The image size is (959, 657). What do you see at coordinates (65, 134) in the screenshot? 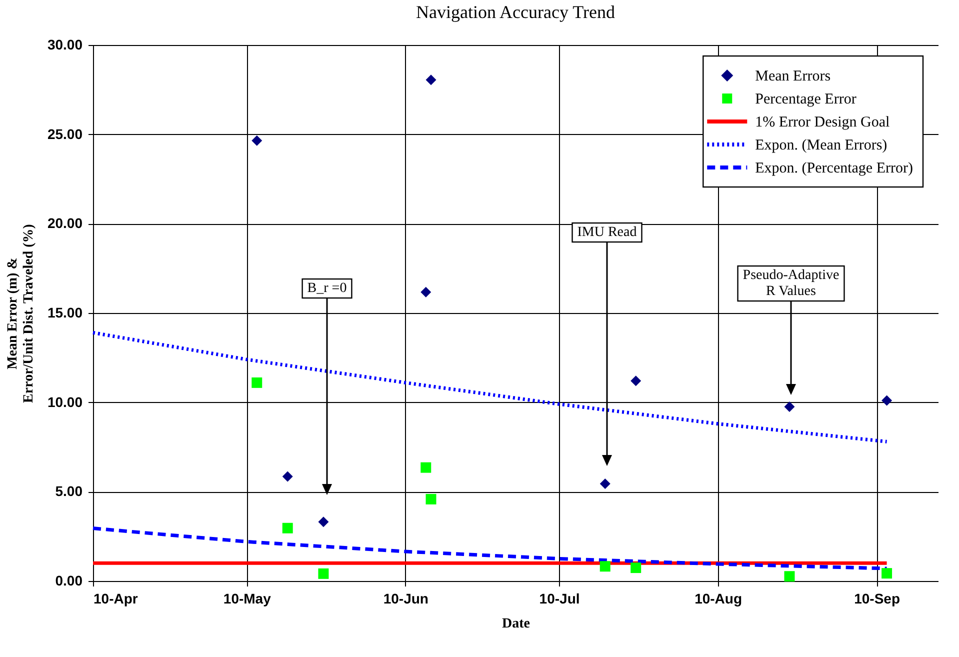
I see `y-tick-label: 25.00` at bounding box center [65, 134].